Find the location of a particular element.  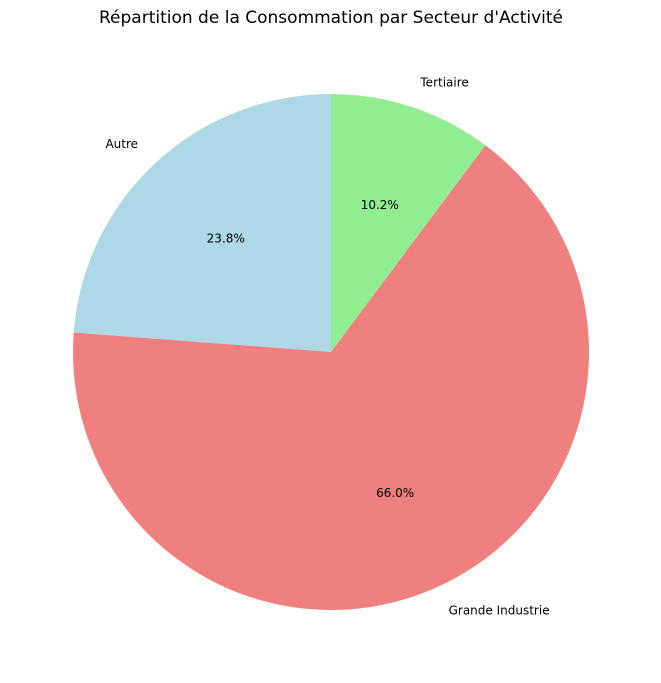

pct-label-autre: 23.8% is located at coordinates (226, 238).